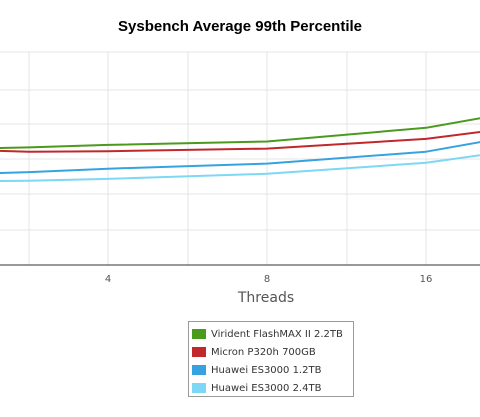  What do you see at coordinates (266, 388) in the screenshot?
I see `legend-label: Huawei ES3000 2.4TB` at bounding box center [266, 388].